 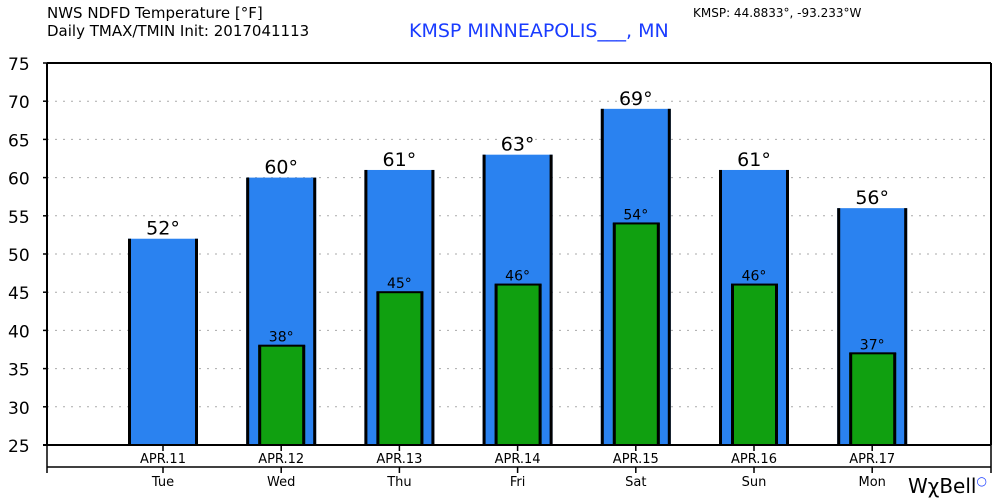 What do you see at coordinates (19, 180) in the screenshot?
I see `y-tick-label: 60` at bounding box center [19, 180].